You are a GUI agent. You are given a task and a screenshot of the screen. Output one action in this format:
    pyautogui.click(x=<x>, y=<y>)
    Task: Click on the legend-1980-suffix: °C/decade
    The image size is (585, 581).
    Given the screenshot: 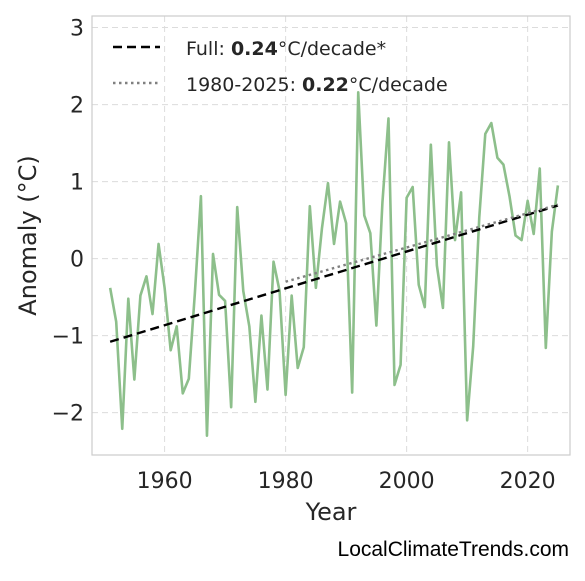 What is the action you would take?
    pyautogui.click(x=398, y=85)
    